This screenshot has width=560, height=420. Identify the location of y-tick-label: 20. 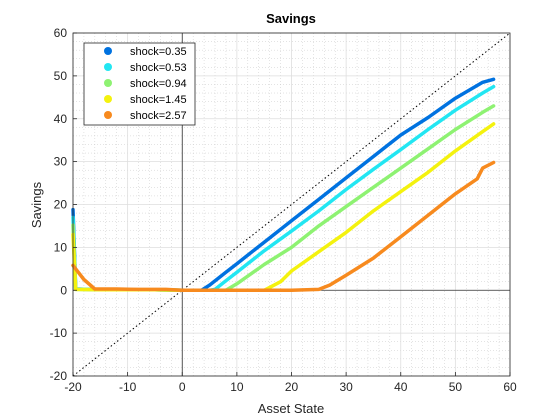
(61, 205).